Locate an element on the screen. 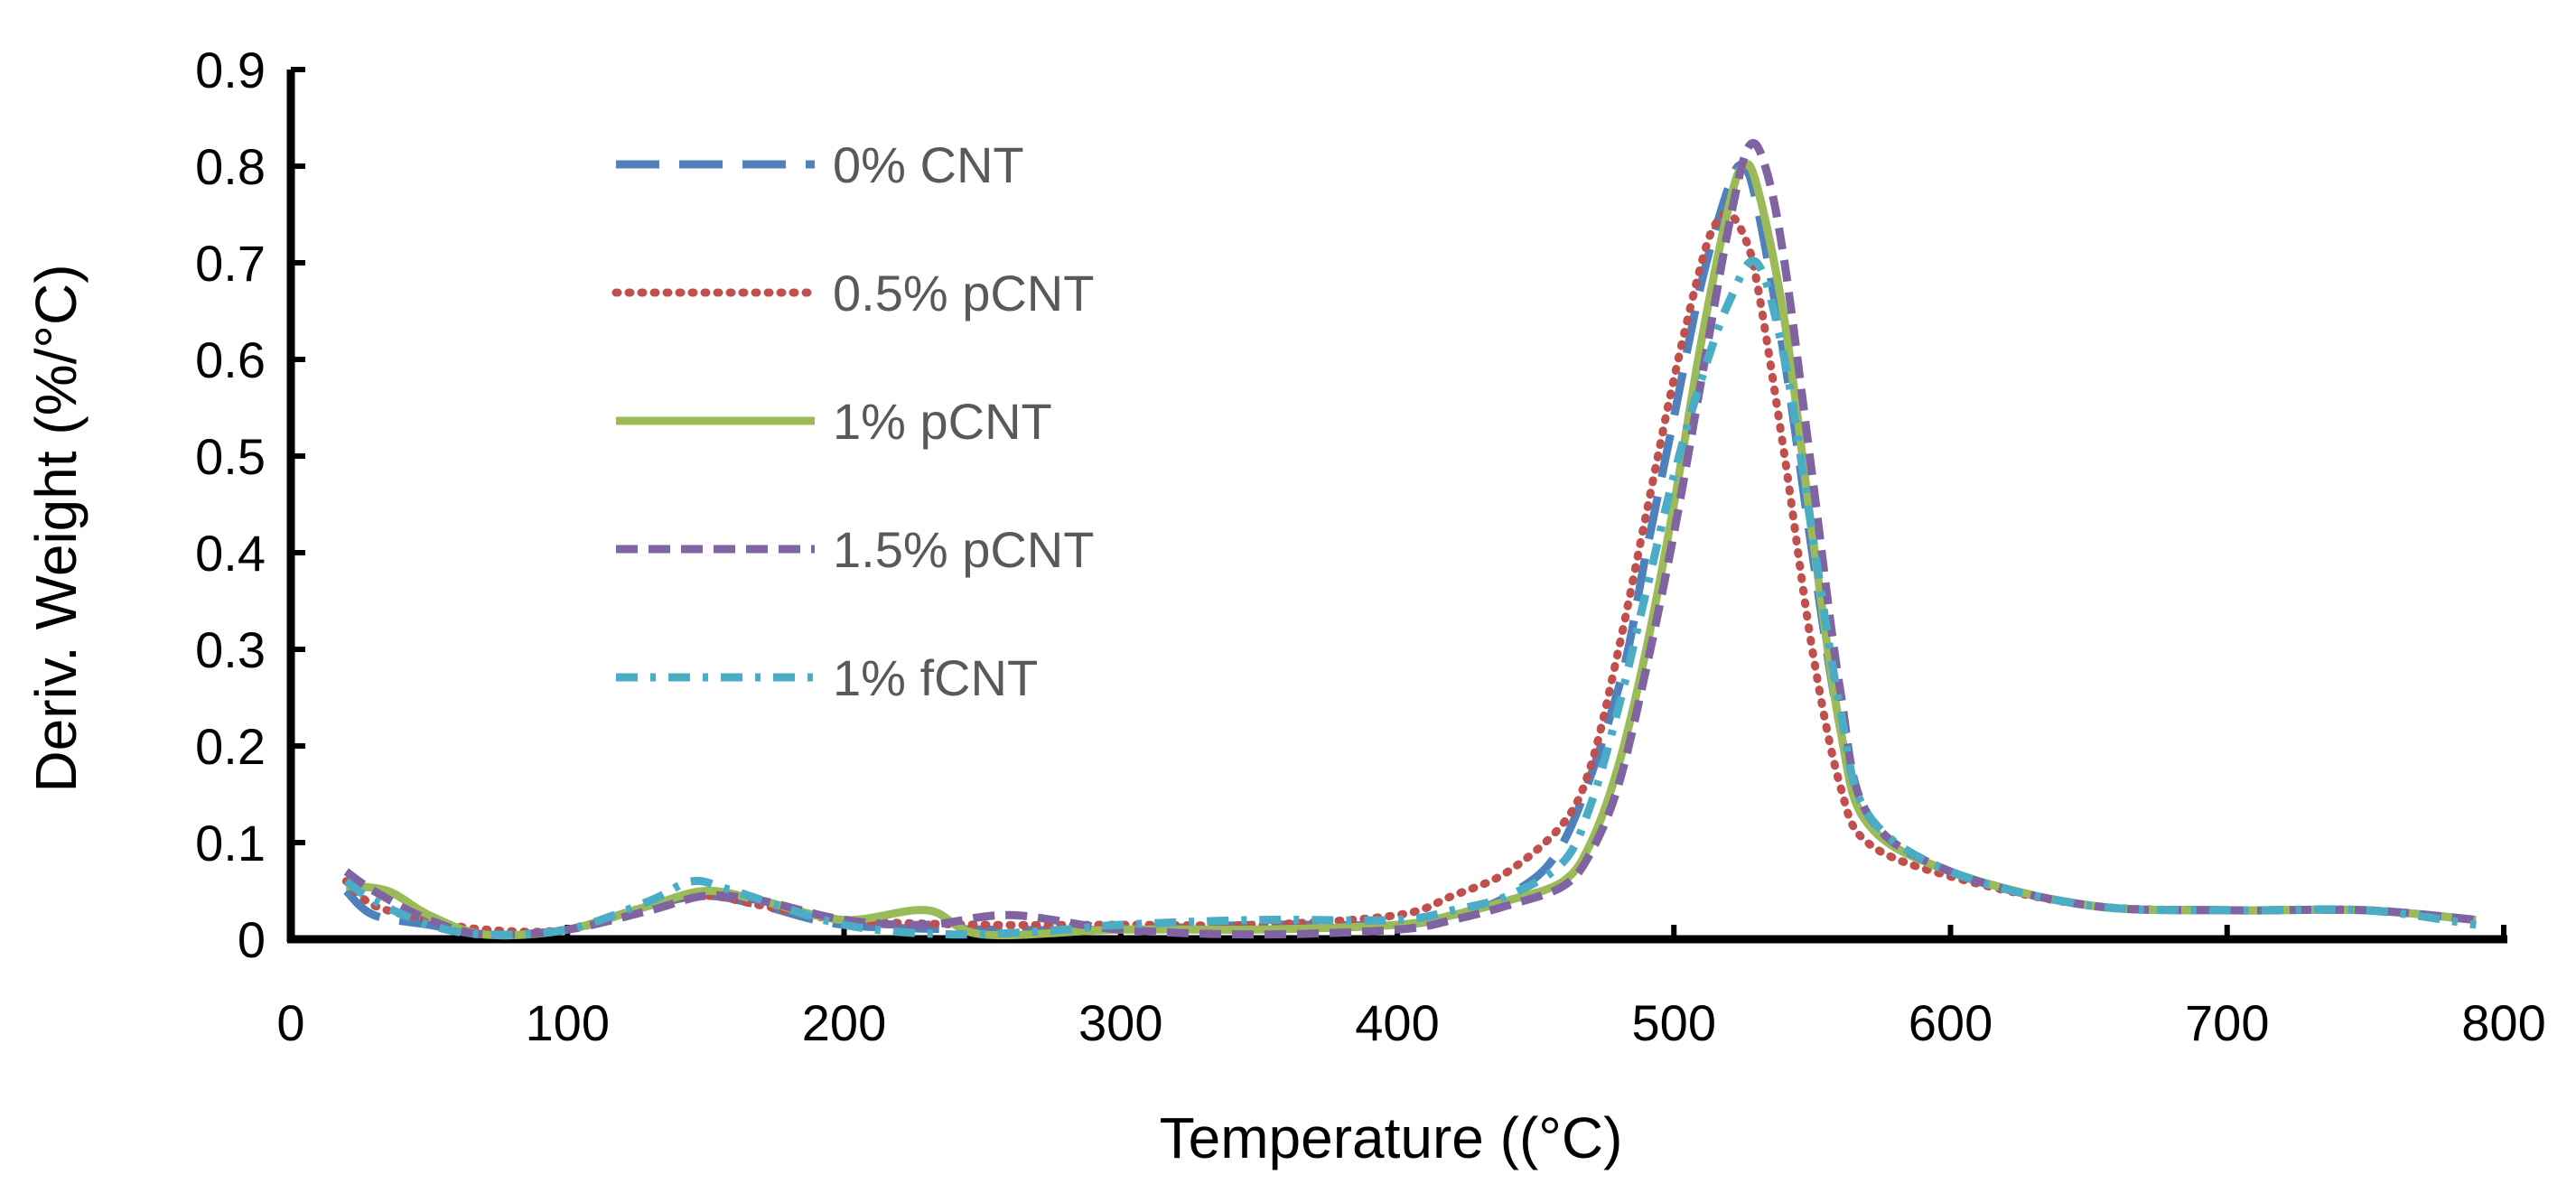 Image resolution: width=2576 pixels, height=1193 pixels. y-tick-label: 0.9 is located at coordinates (230, 70).